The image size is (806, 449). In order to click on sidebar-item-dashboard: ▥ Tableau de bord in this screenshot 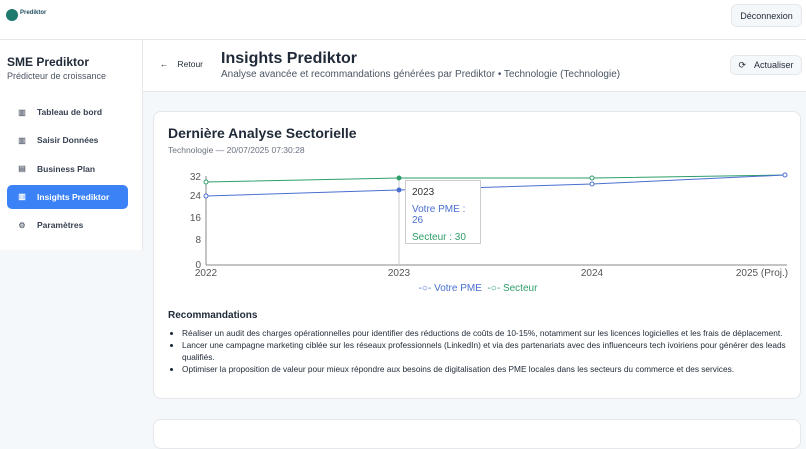, I will do `click(67, 112)`.